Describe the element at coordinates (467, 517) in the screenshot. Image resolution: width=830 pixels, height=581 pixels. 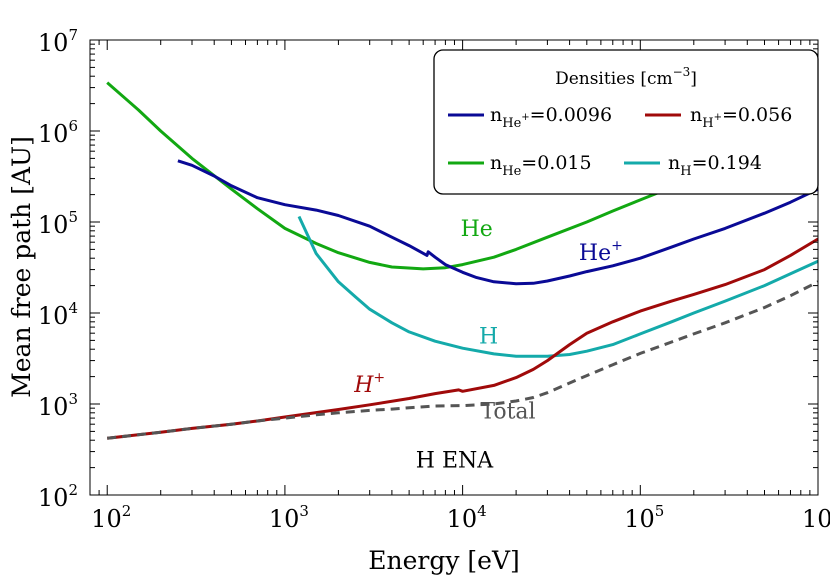
I see `x-tick-label: 10⁴` at that location.